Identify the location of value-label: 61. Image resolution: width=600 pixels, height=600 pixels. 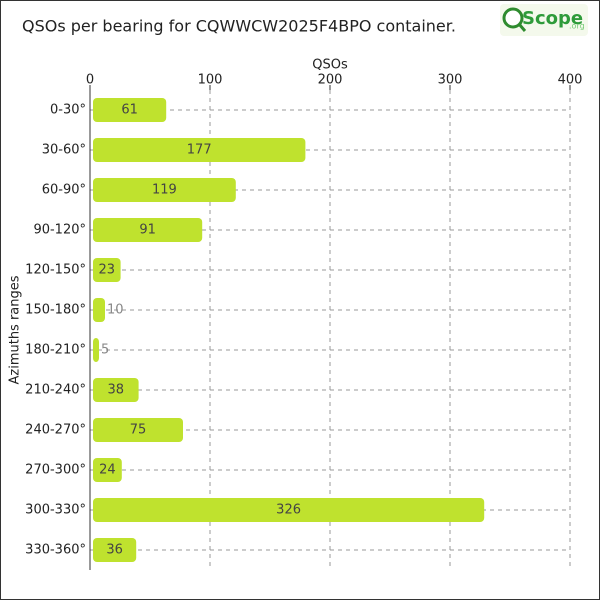
(129, 110).